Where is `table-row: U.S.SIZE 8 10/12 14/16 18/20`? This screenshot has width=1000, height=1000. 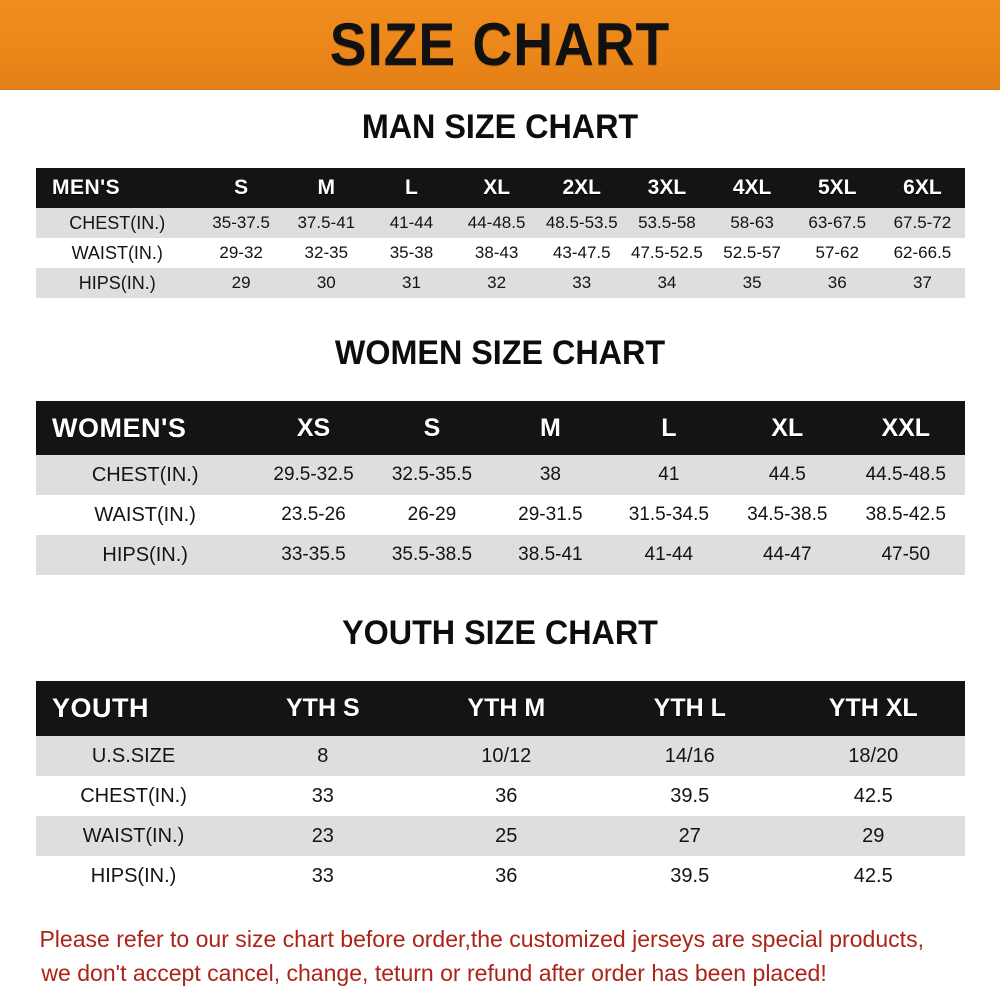 table-row: U.S.SIZE 8 10/12 14/16 18/20 is located at coordinates (500, 756).